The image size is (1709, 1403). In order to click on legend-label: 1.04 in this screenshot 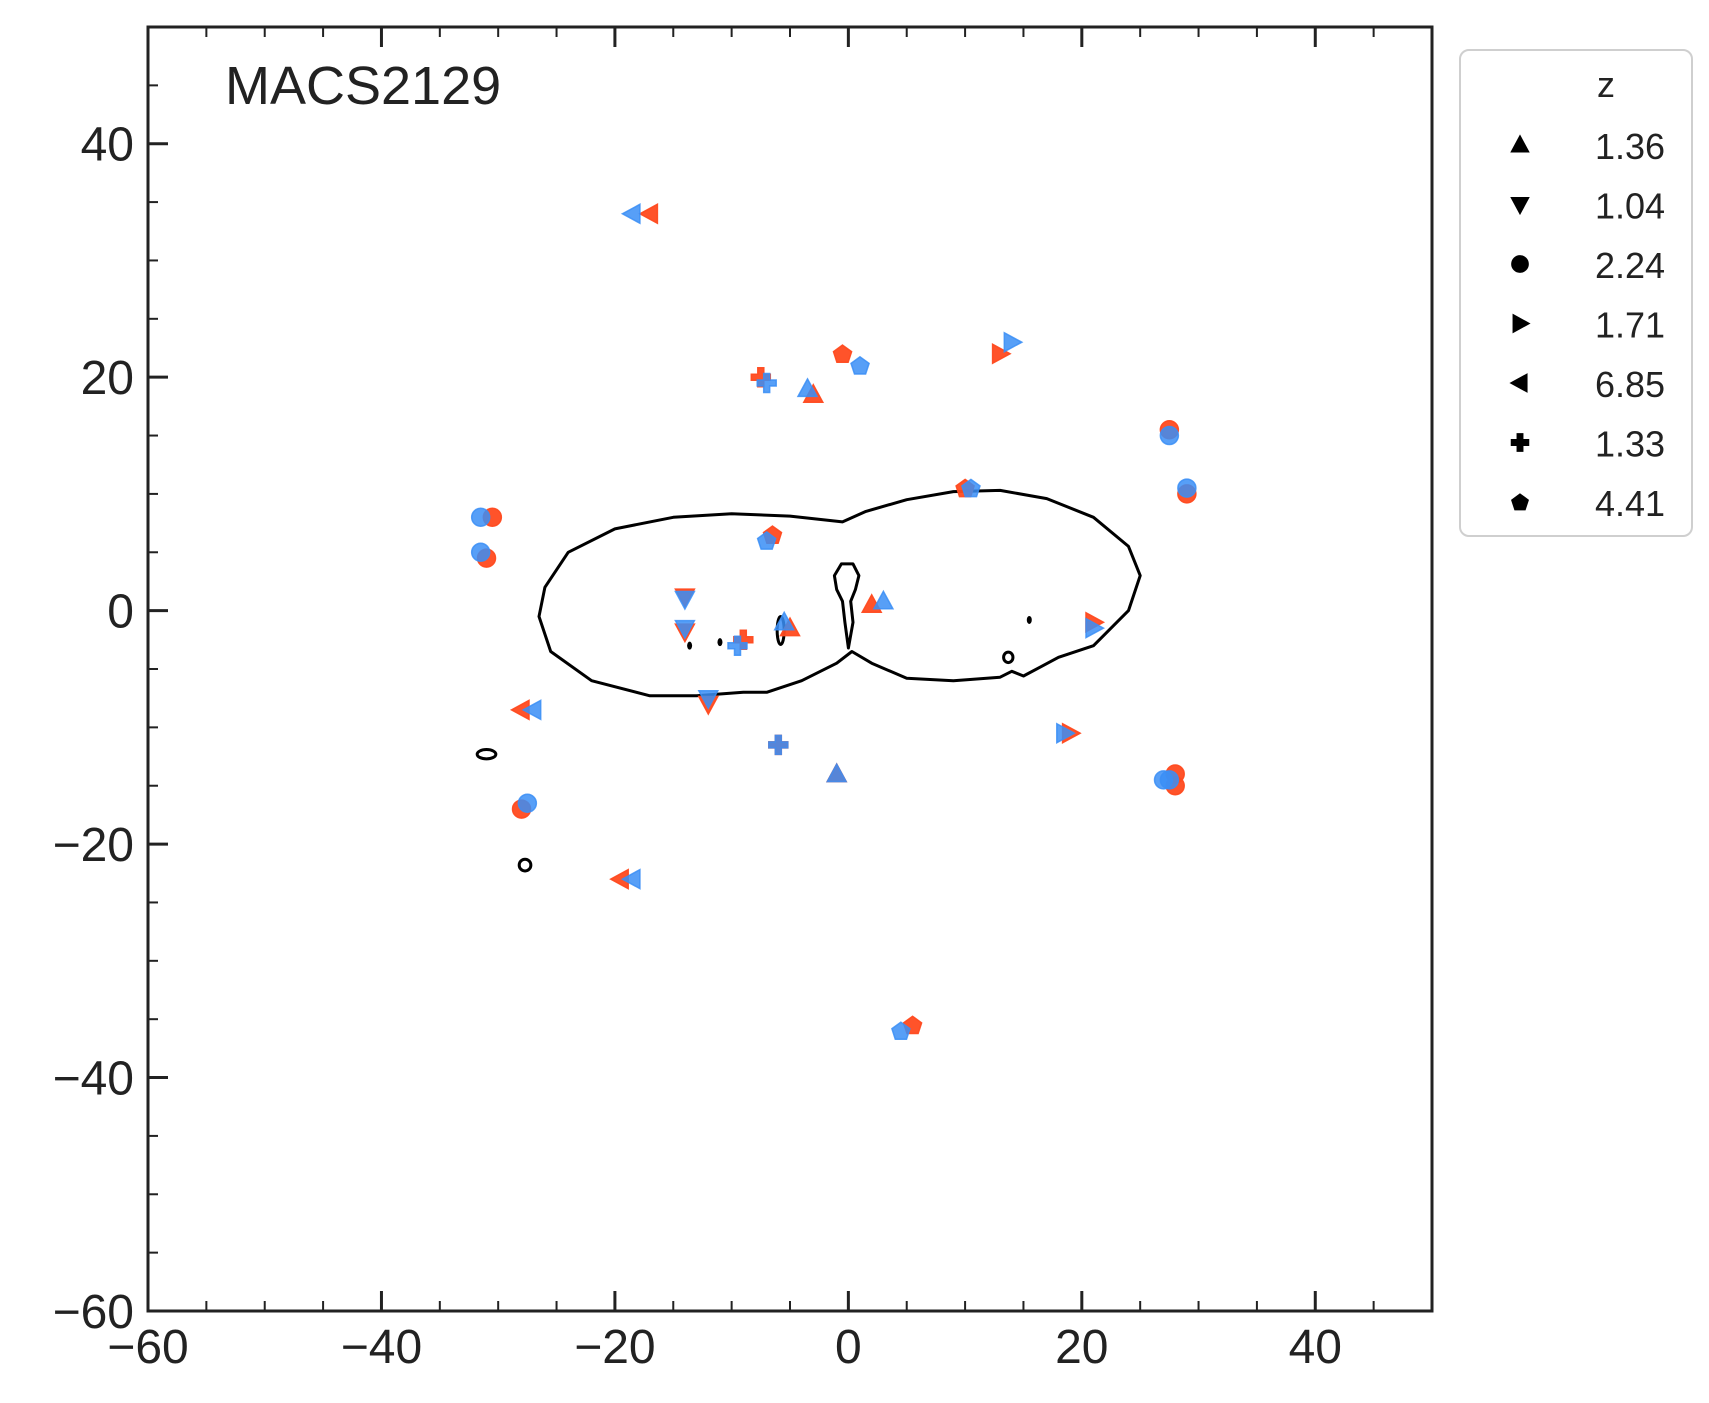, I will do `click(1630, 206)`.